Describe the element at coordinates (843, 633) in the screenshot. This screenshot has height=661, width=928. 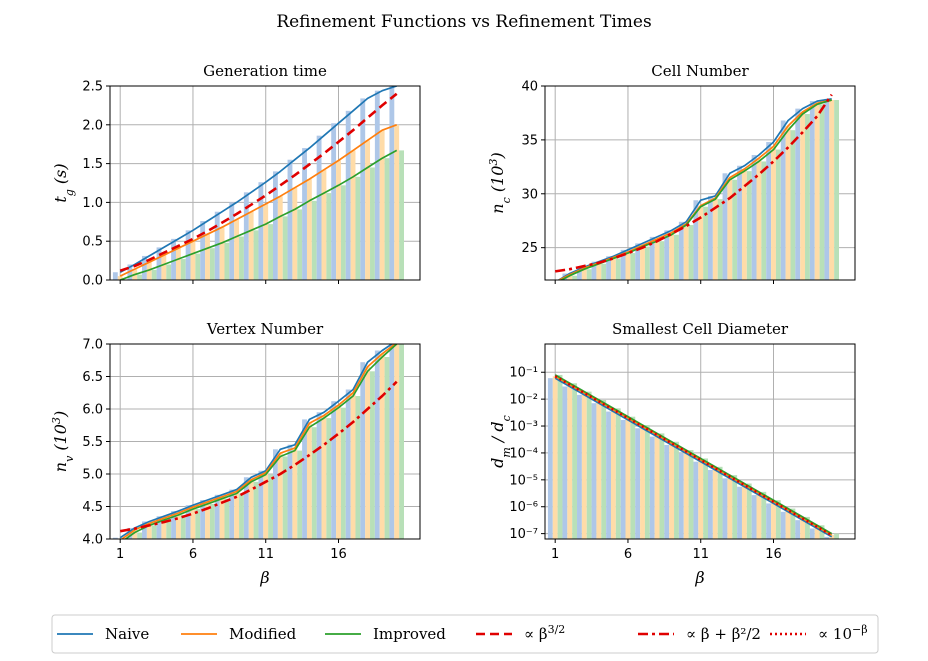
I see `legend-label: ∝ 10−β` at that location.